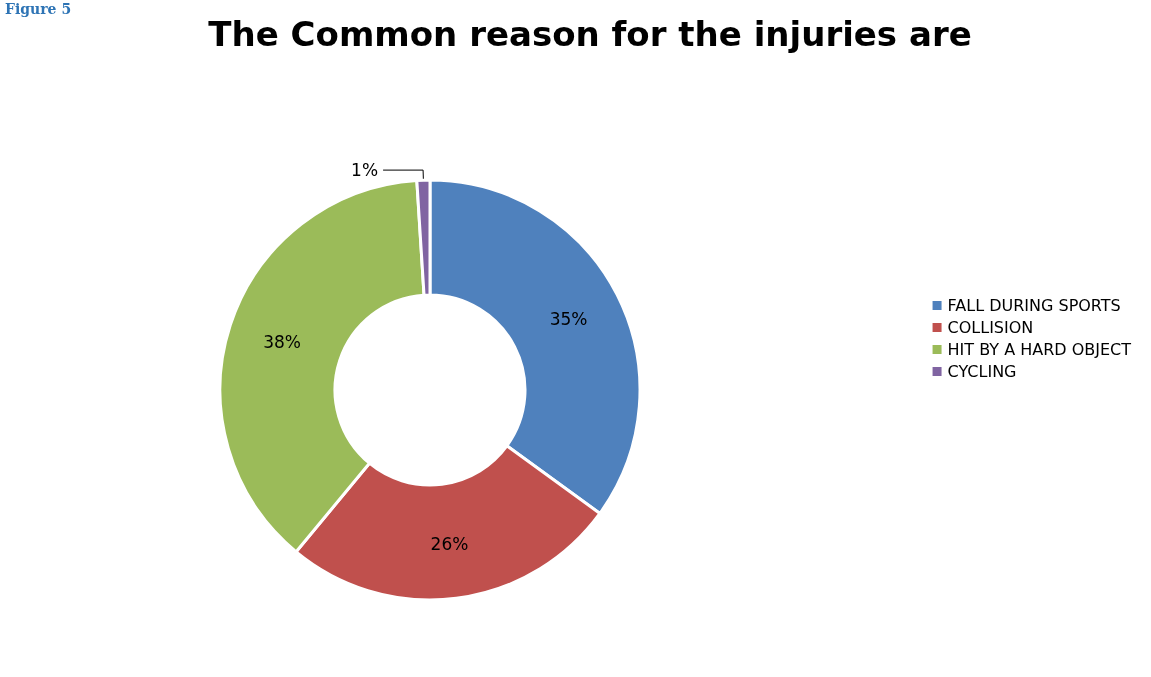 Image resolution: width=1151 pixels, height=677 pixels. Describe the element at coordinates (365, 170) in the screenshot. I see `data-label: 1%` at that location.